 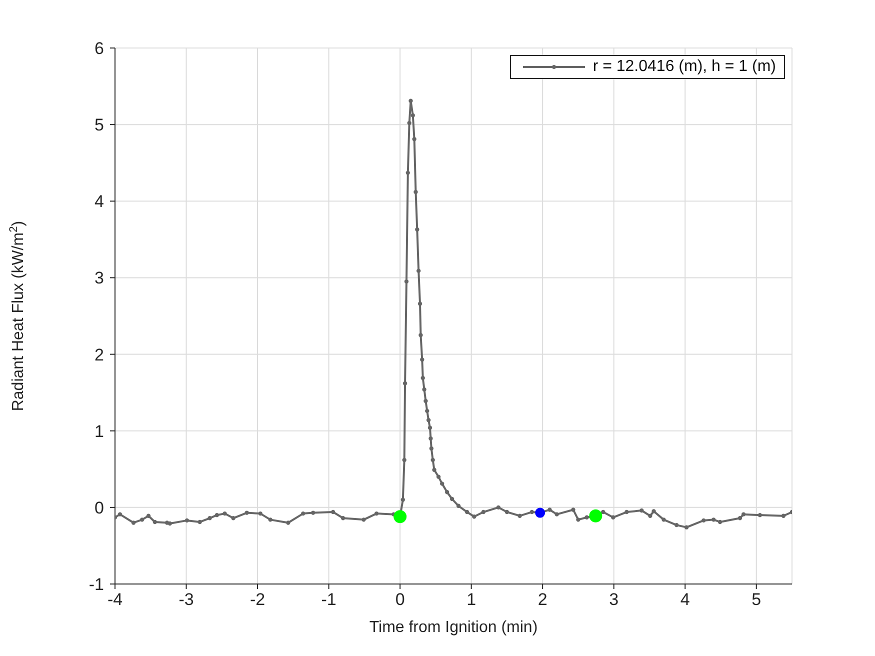 What do you see at coordinates (99, 48) in the screenshot?
I see `y-tick-label: 6` at bounding box center [99, 48].